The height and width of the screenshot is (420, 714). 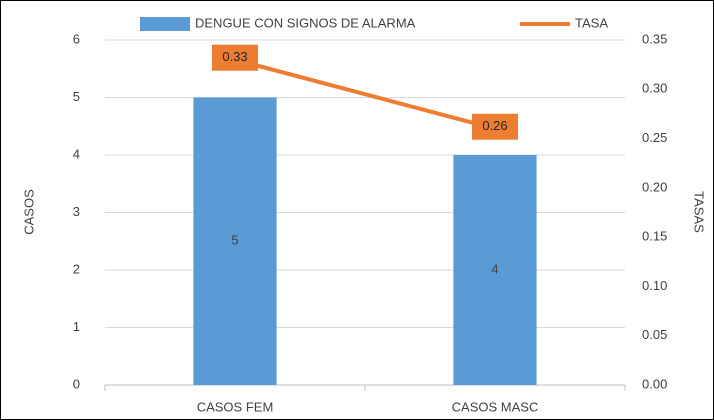 I want to click on y2-tick-label: 0.00, so click(x=654, y=383).